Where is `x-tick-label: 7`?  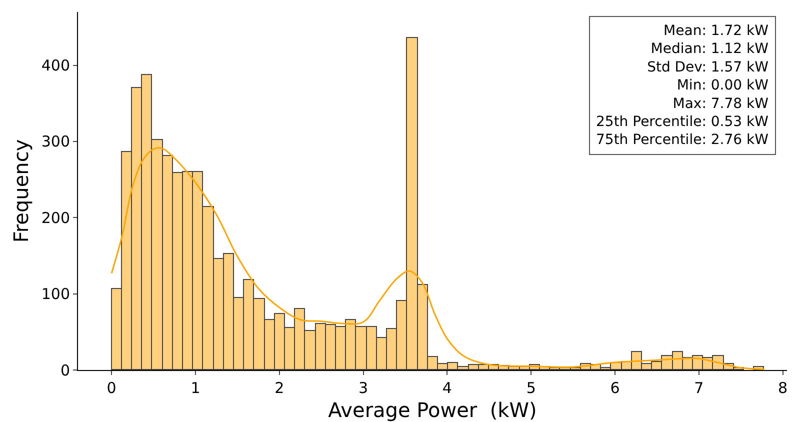 x-tick-label: 7 is located at coordinates (699, 388).